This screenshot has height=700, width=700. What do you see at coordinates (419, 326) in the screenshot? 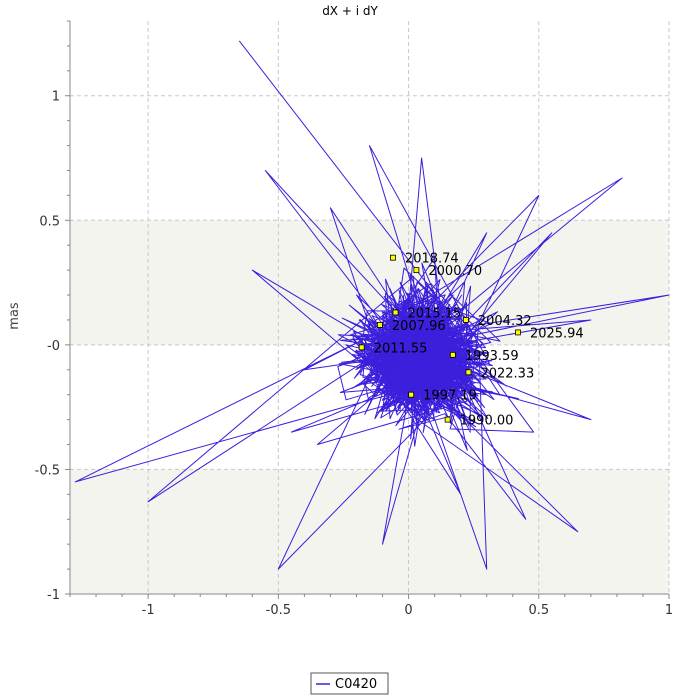
I see `epoch-label-3: 2007.96` at bounding box center [419, 326].